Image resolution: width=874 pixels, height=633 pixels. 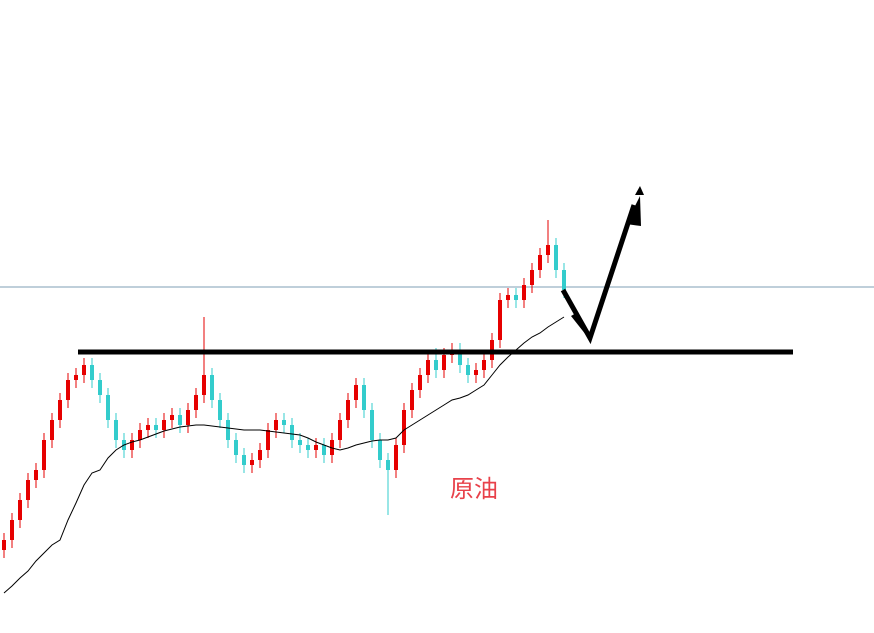 I want to click on annotation: 原油, so click(x=474, y=489).